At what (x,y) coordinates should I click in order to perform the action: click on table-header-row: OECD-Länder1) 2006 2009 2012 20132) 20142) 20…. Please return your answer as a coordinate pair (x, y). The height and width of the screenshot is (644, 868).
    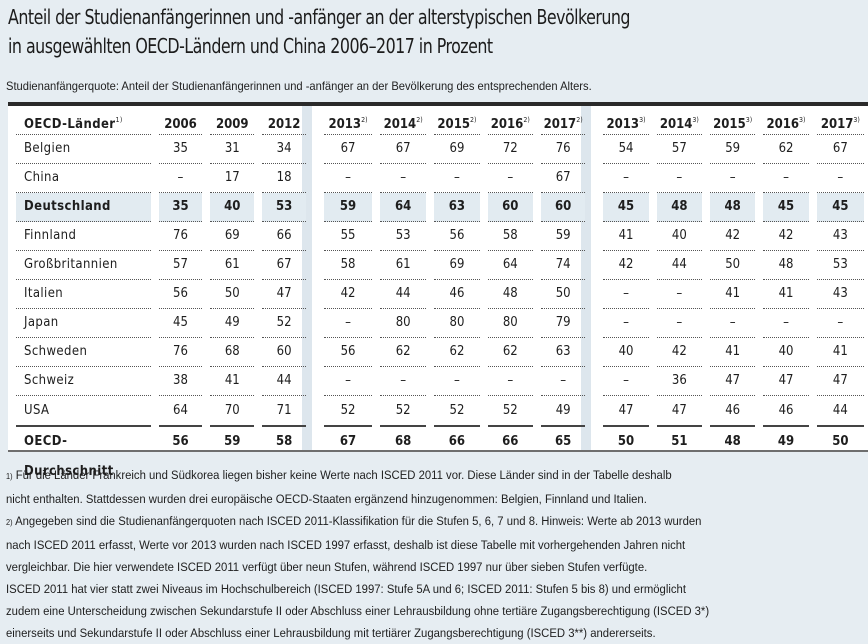
    Looking at the image, I should click on (438, 120).